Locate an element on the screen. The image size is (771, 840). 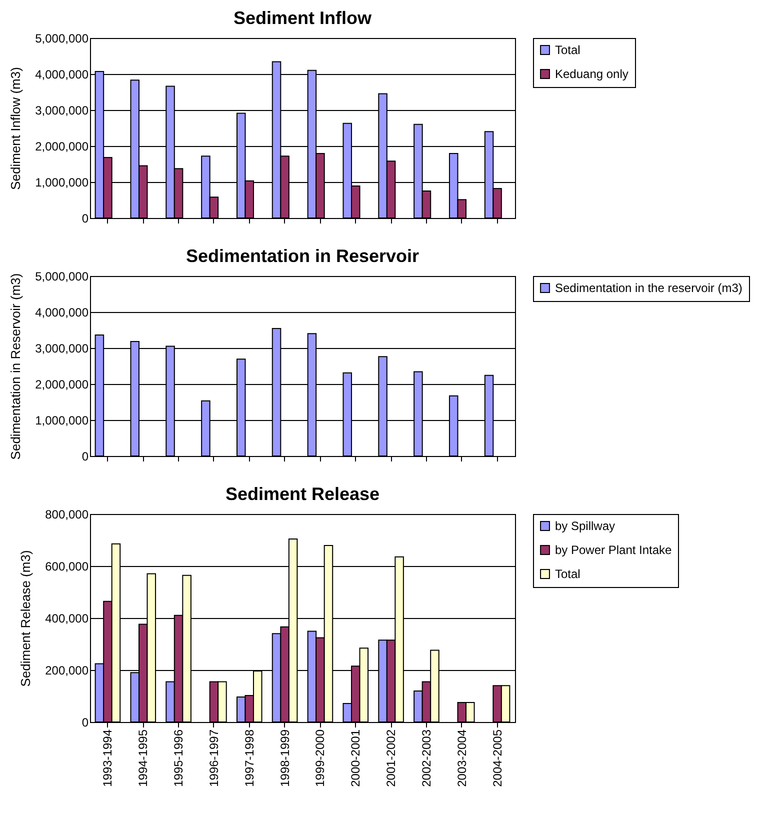
x-tick-label: 1999-2000 is located at coordinates (320, 758).